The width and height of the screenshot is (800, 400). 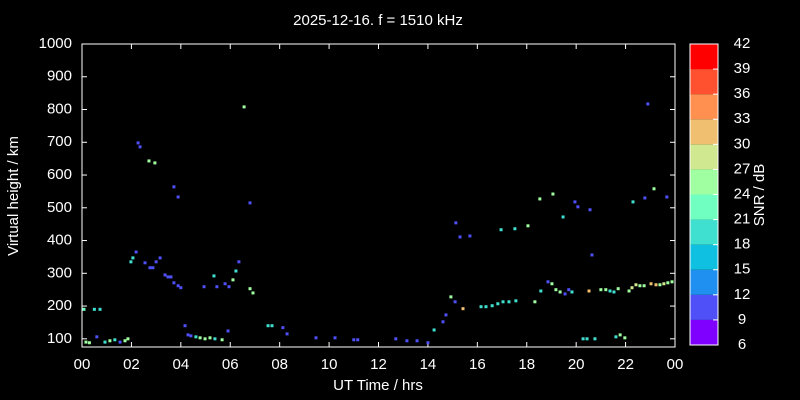 I want to click on y-tick-label: 500, so click(x=59, y=207).